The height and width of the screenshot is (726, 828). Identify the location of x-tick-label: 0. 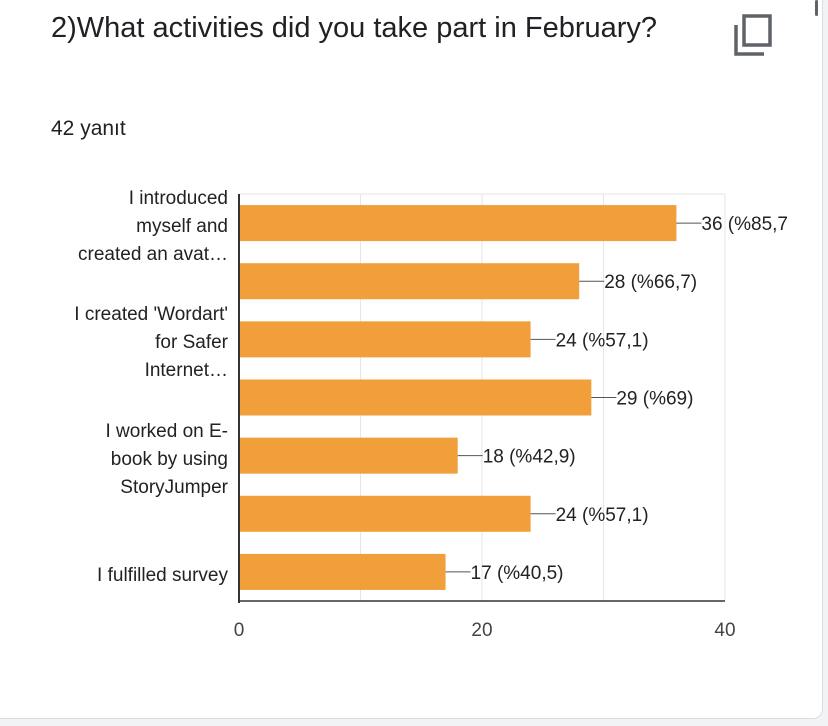
(239, 630).